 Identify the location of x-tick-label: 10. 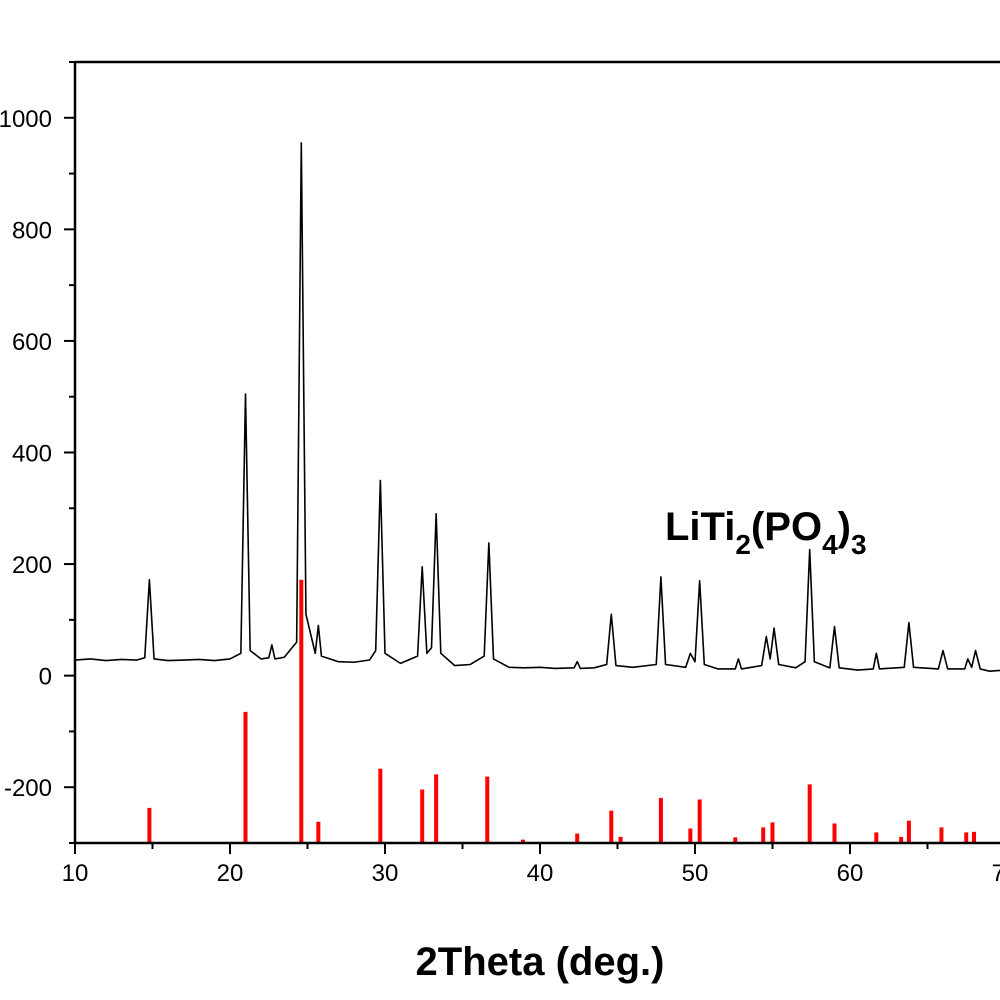
(75, 873).